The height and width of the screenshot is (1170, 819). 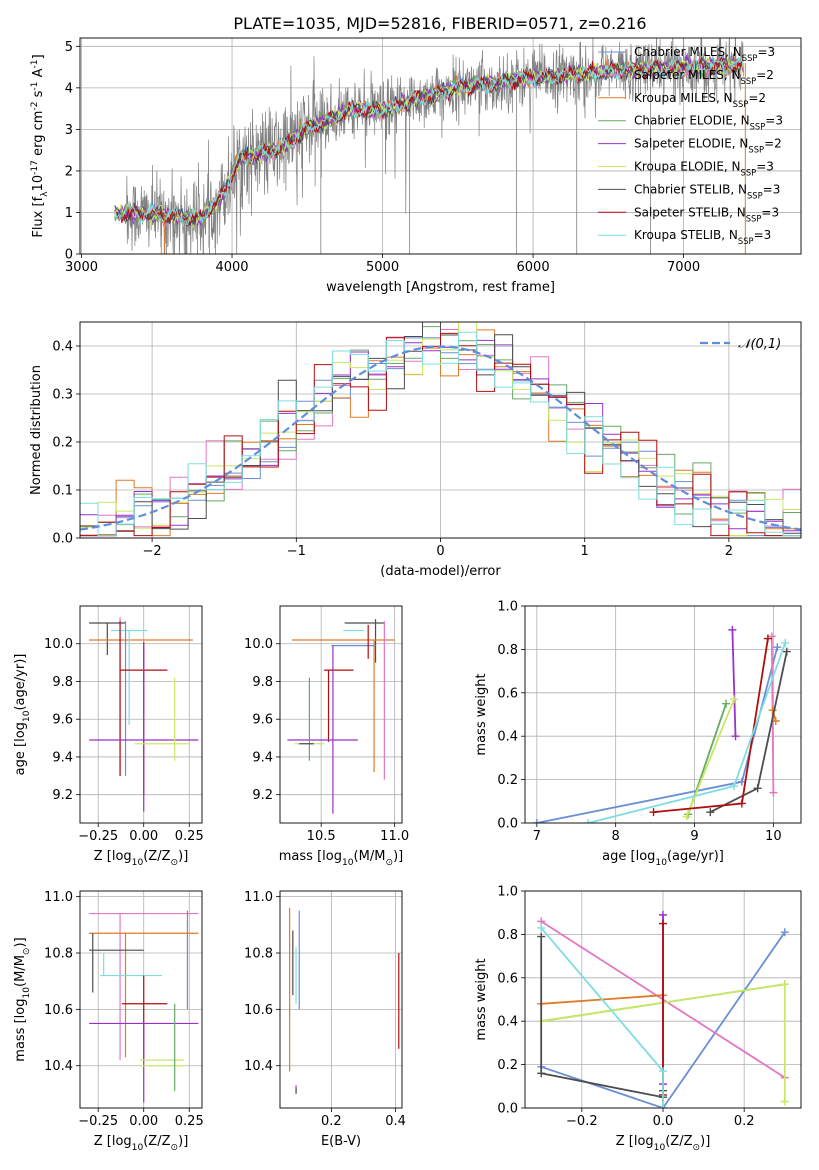 I want to click on label-text: ], so click(x=38, y=56).